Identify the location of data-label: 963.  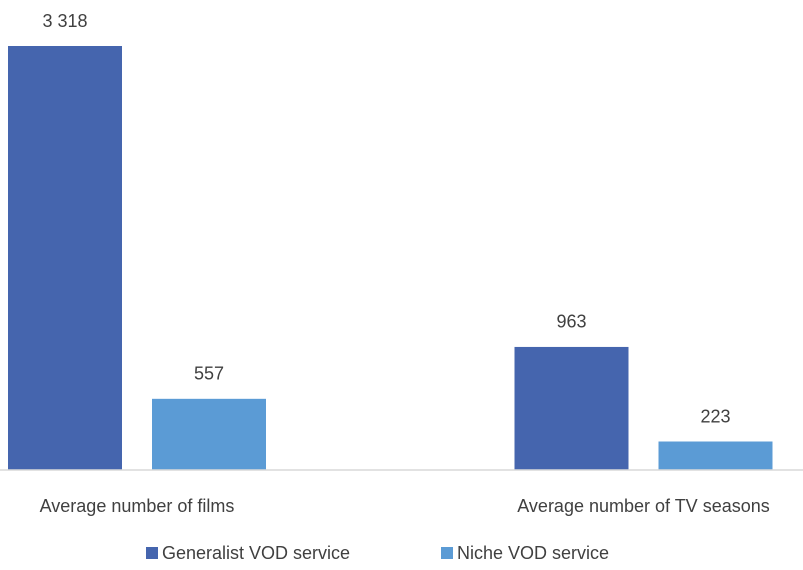
(571, 322).